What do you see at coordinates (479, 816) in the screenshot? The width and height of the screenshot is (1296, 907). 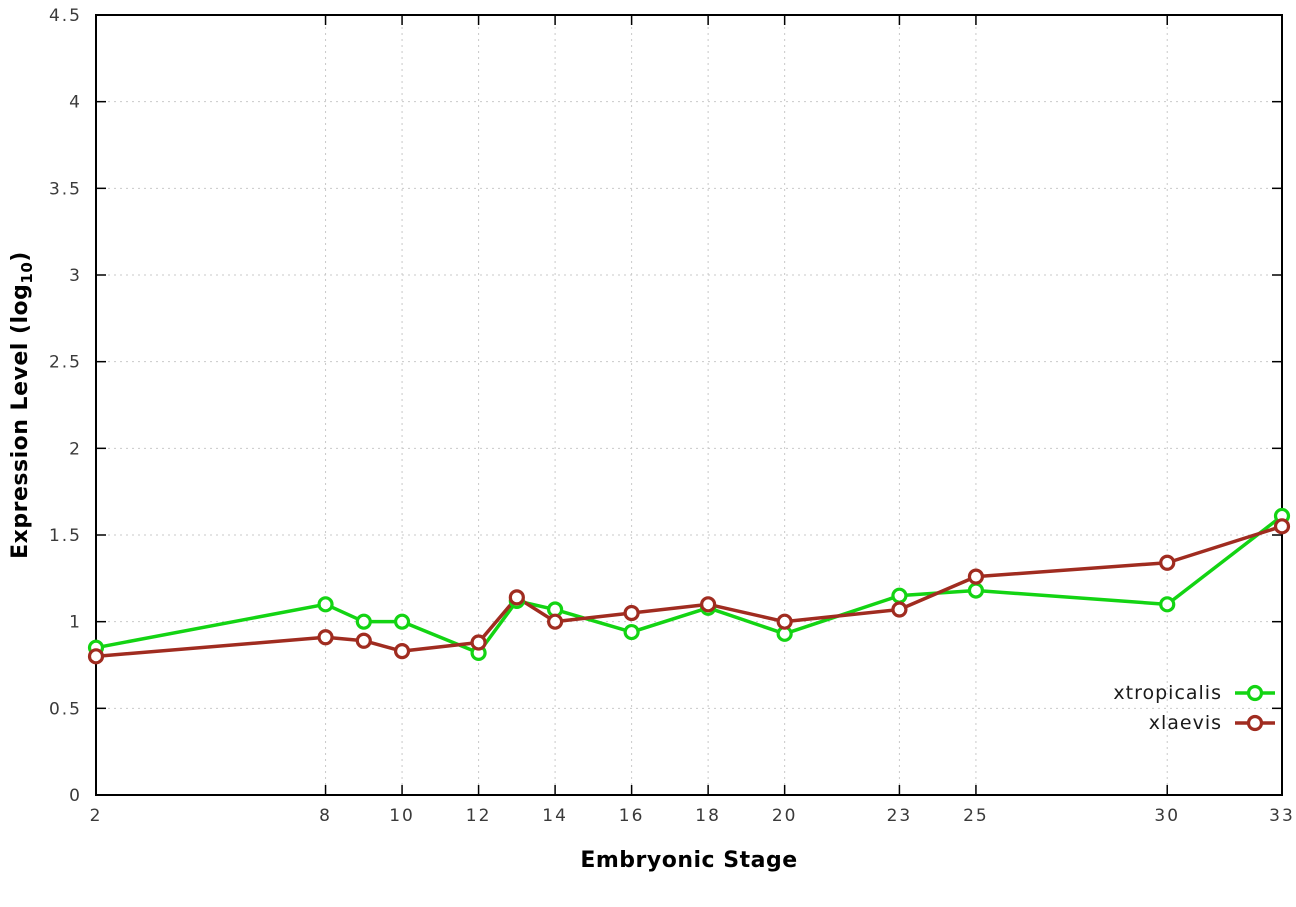 I see `x-tick-label: 12` at bounding box center [479, 816].